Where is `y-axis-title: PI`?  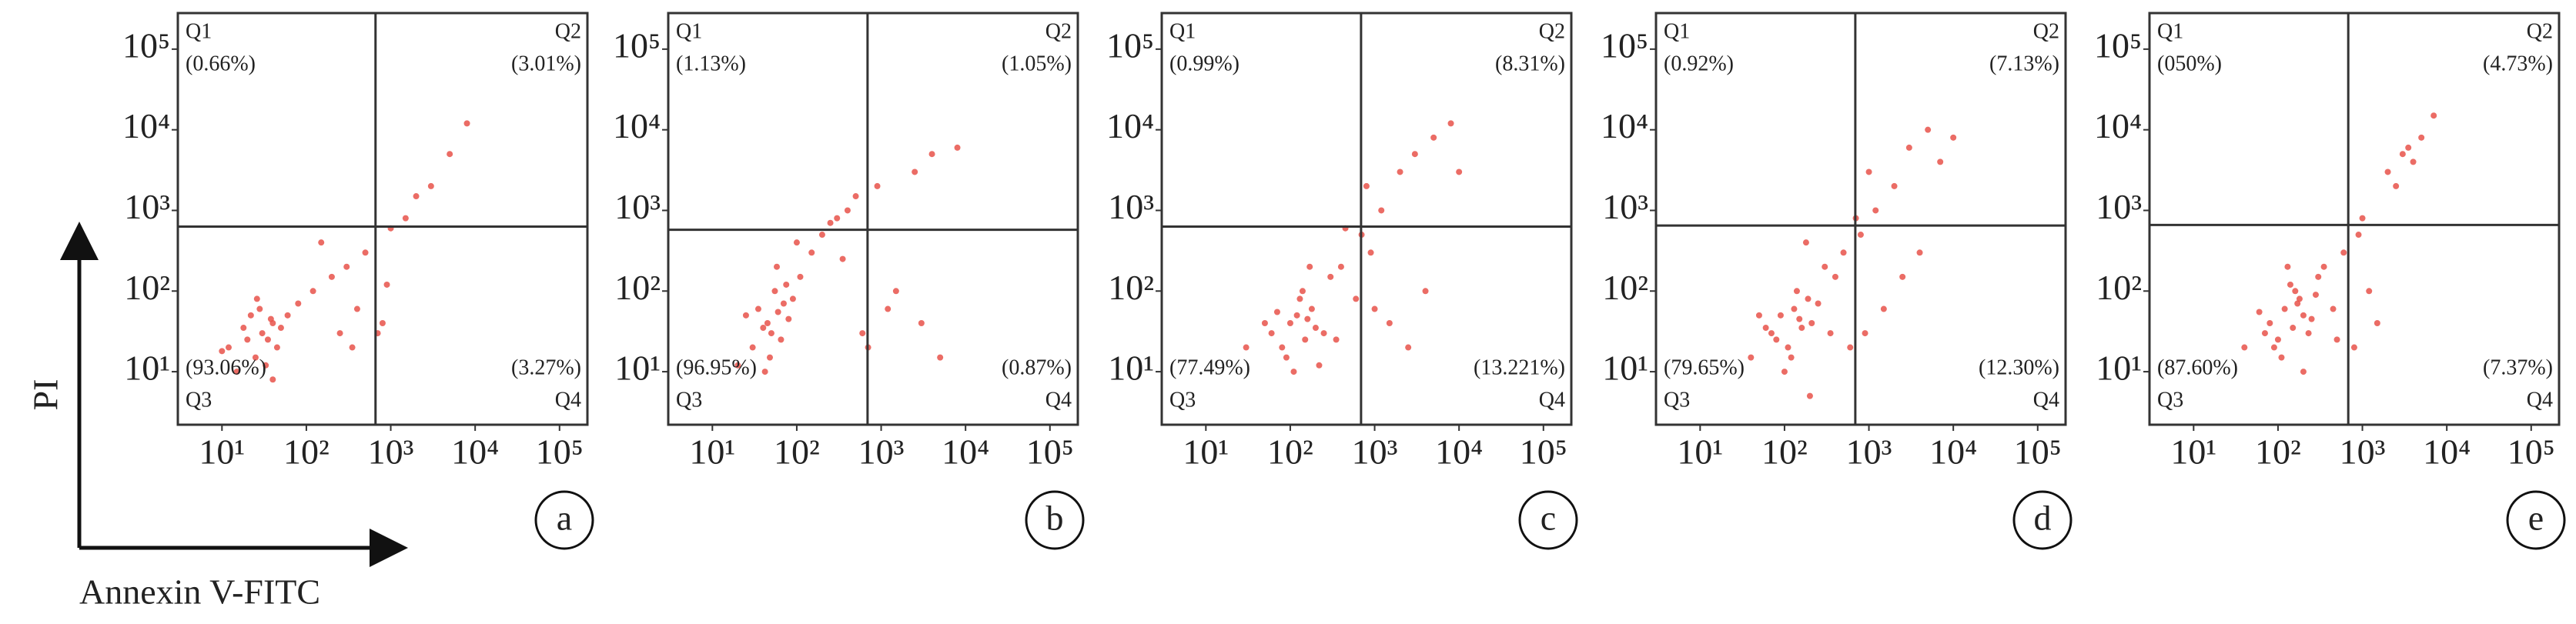
y-axis-title: PI is located at coordinates (46, 395).